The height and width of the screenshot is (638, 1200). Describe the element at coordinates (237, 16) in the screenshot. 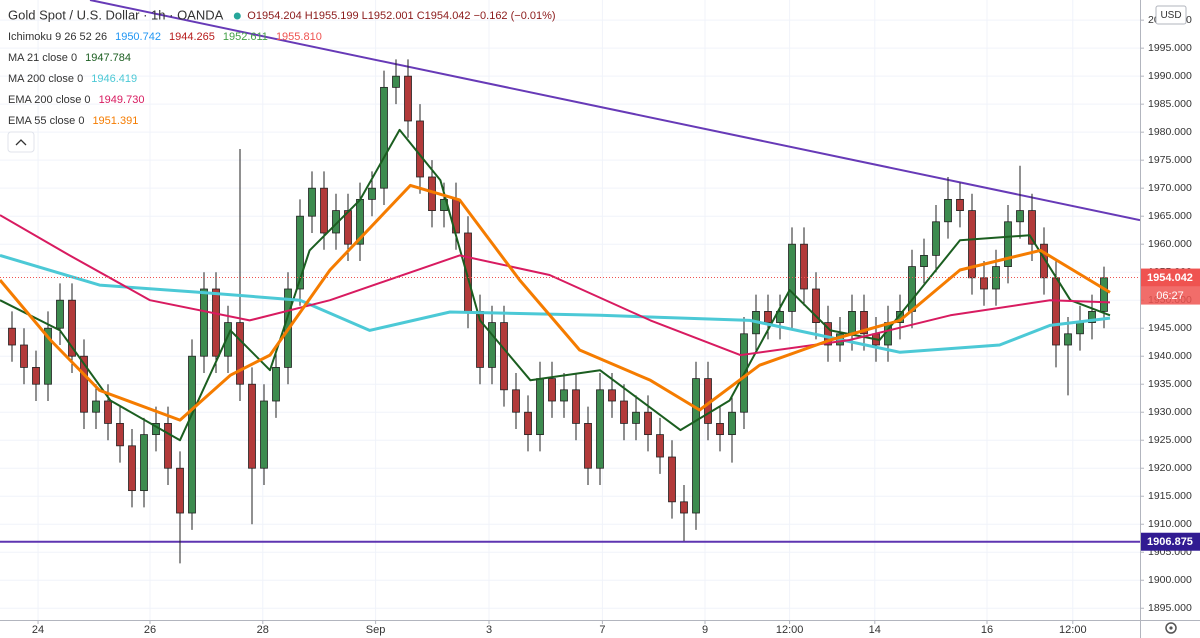

I see `status-dot` at that location.